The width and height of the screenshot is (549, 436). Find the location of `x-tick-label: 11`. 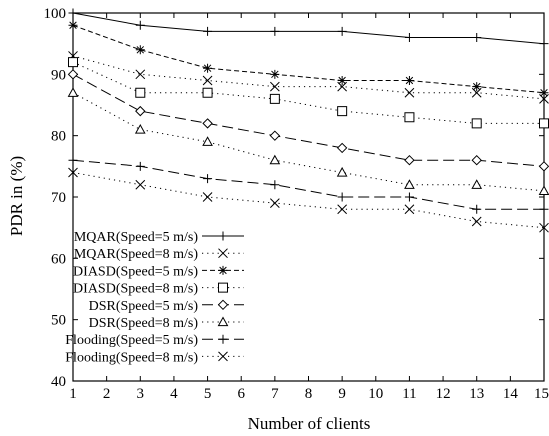

x-tick-label: 11 is located at coordinates (409, 394).